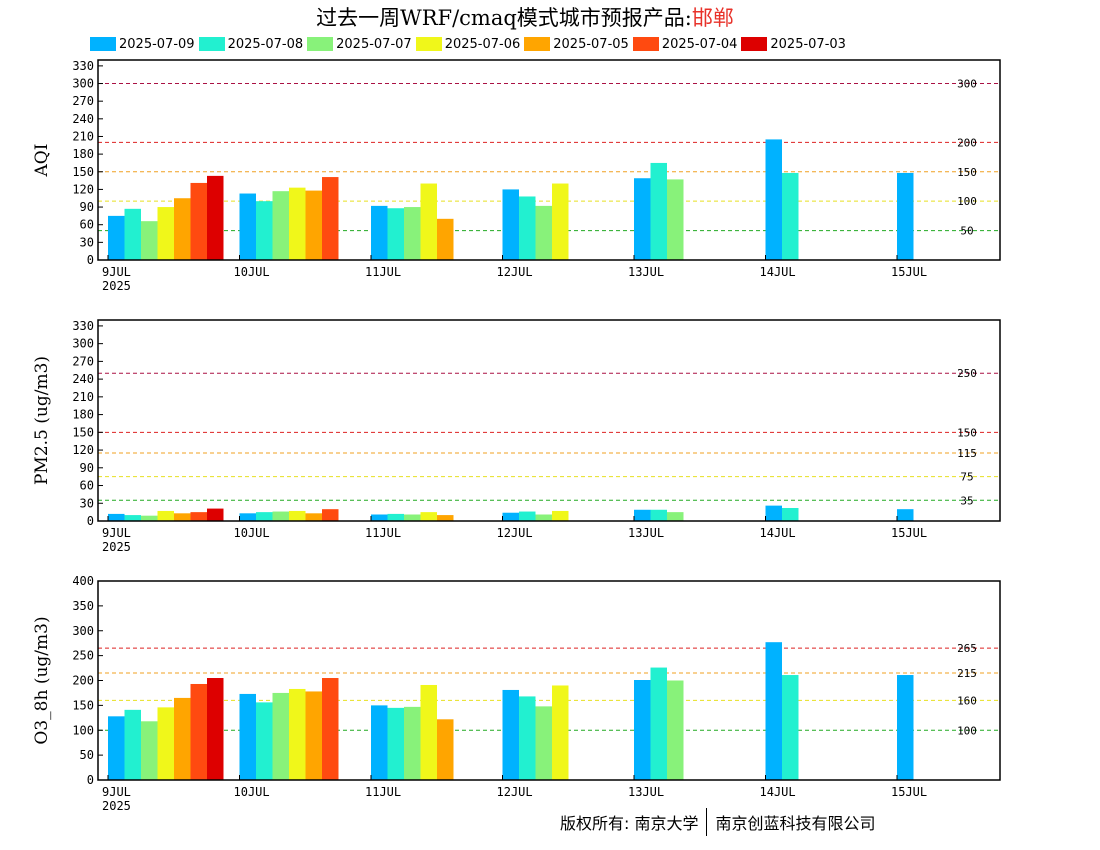 The width and height of the screenshot is (1100, 850). Describe the element at coordinates (967, 673) in the screenshot. I see `threshold-label: 215` at that location.